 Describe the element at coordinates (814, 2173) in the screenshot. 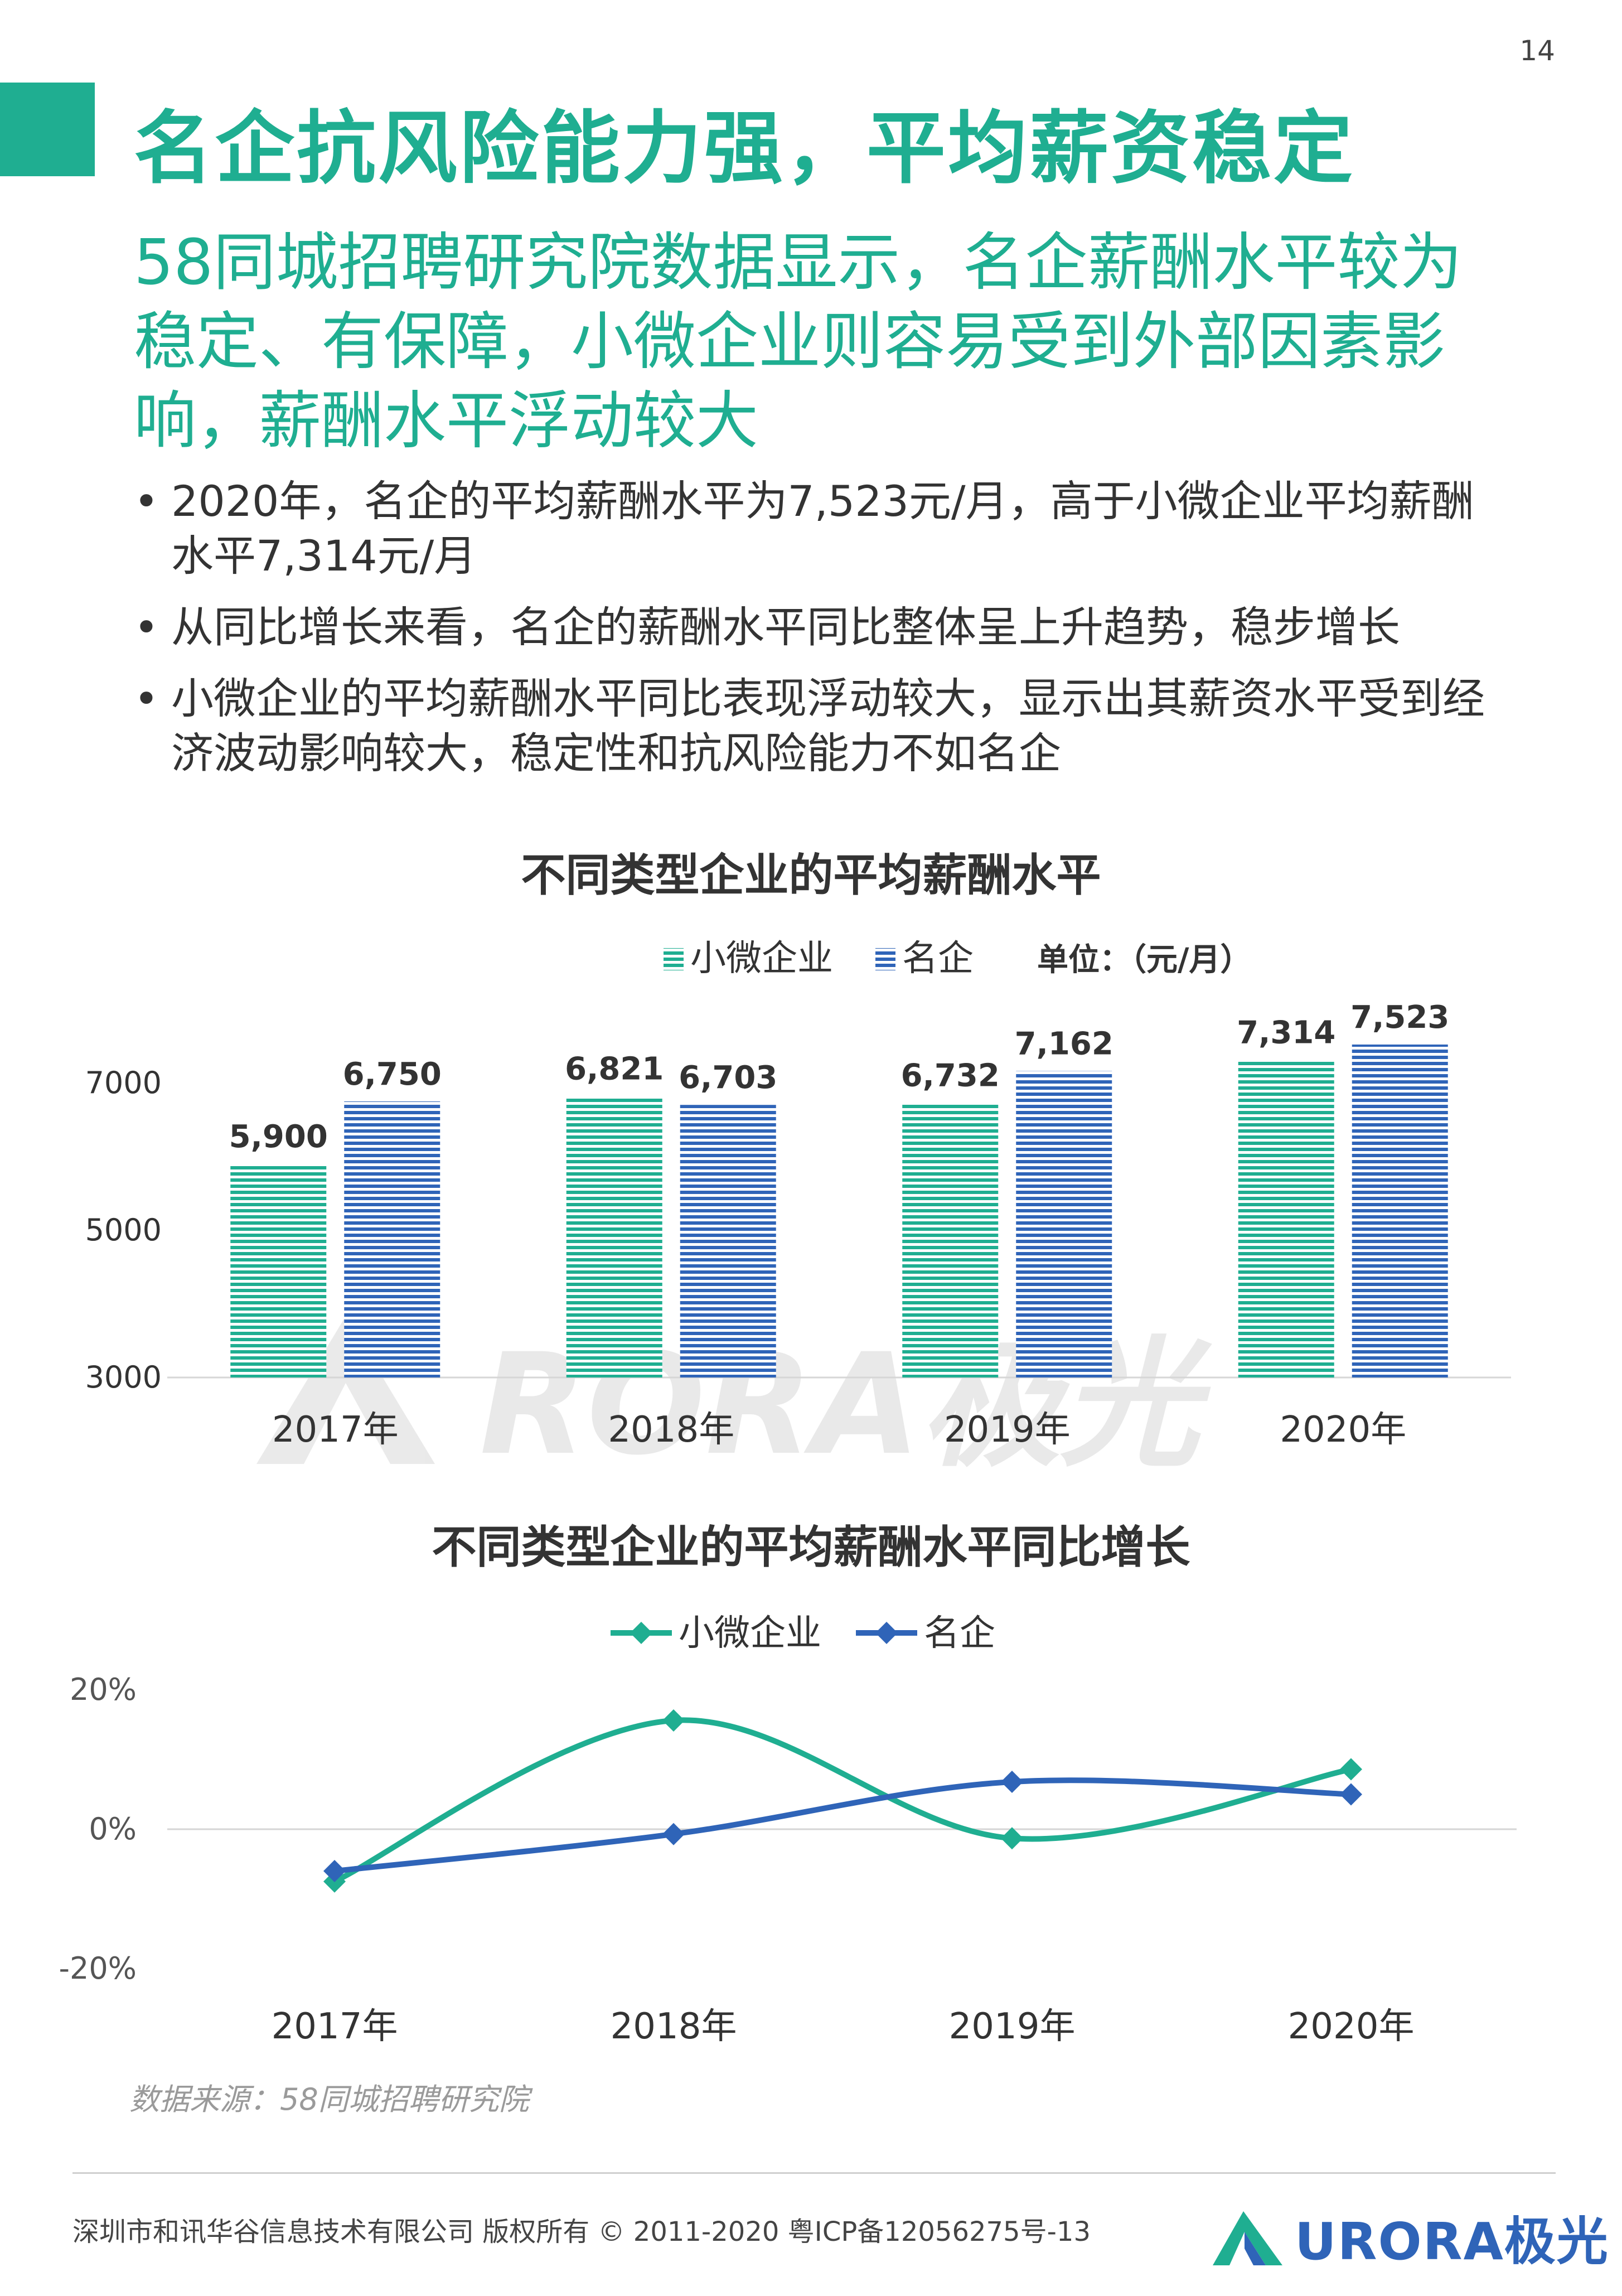

I see `footer-divider` at that location.